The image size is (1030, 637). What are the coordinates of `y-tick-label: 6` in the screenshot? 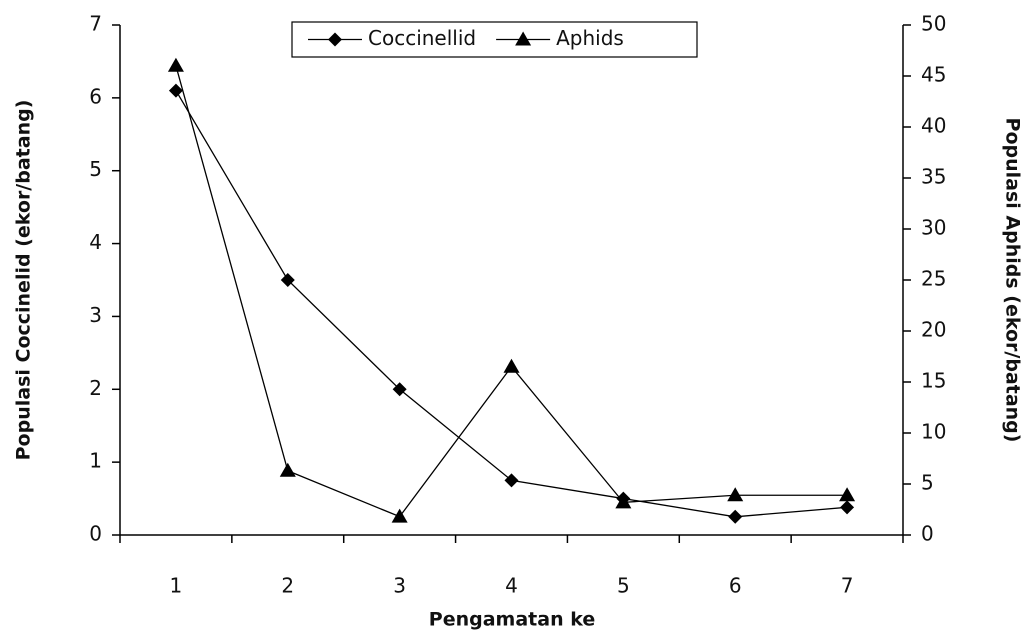 It's located at (95, 96).